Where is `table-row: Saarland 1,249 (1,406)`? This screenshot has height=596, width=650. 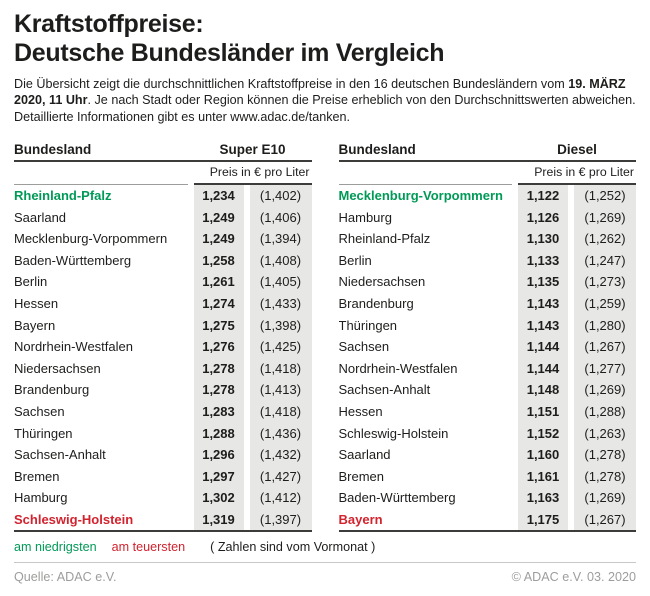
table-row: Saarland 1,249 (1,406) is located at coordinates (163, 217).